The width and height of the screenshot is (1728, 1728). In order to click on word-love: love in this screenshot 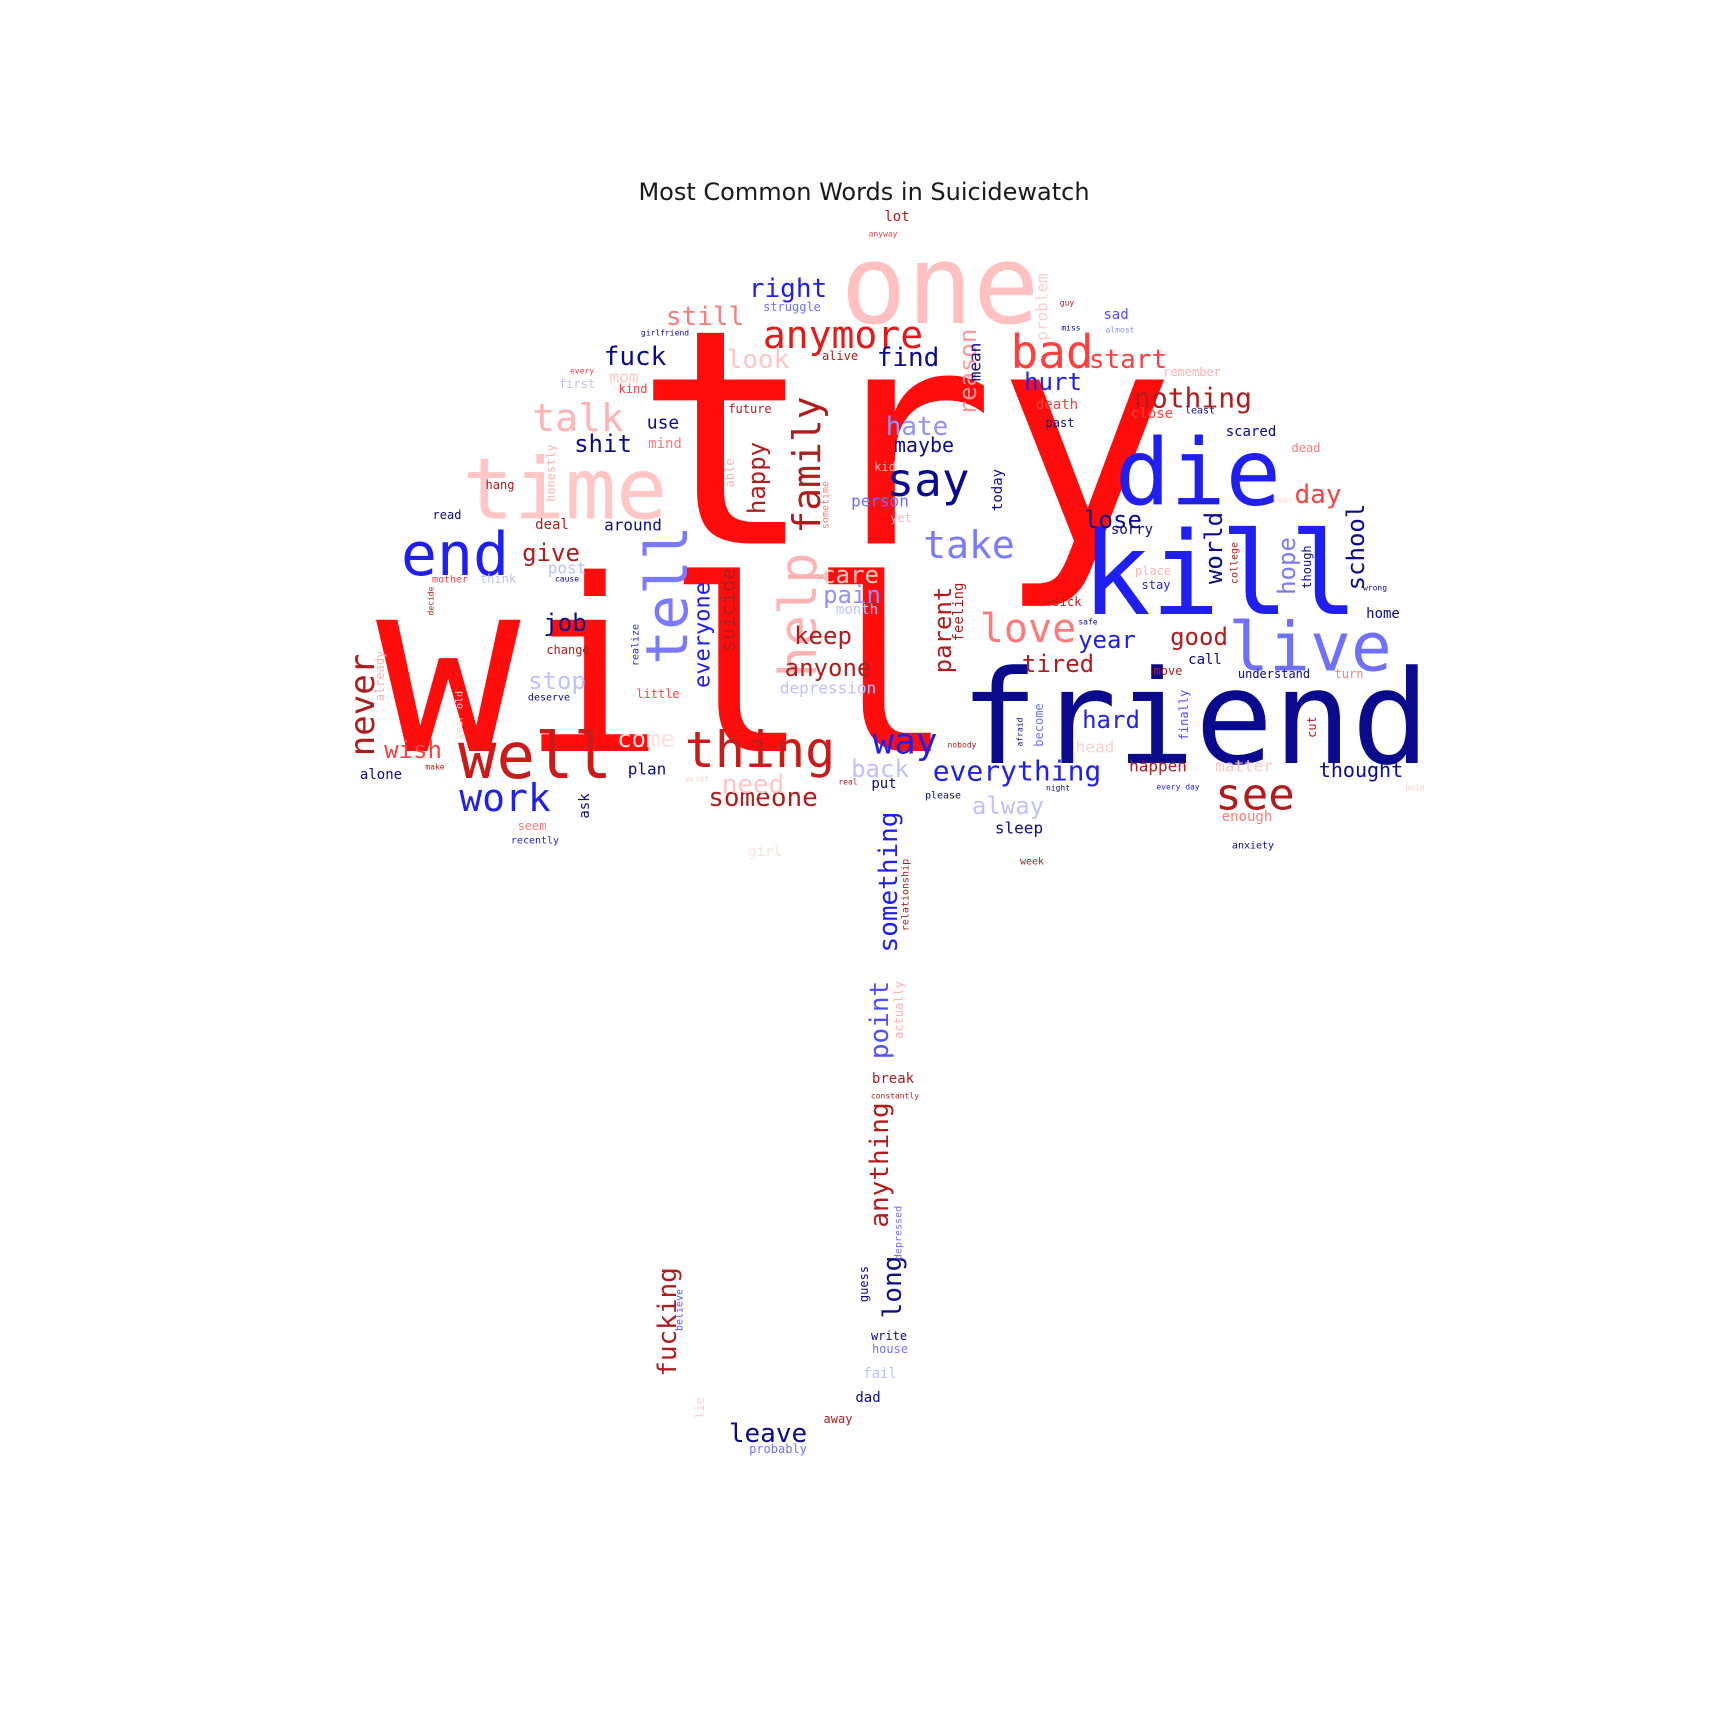, I will do `click(1028, 629)`.